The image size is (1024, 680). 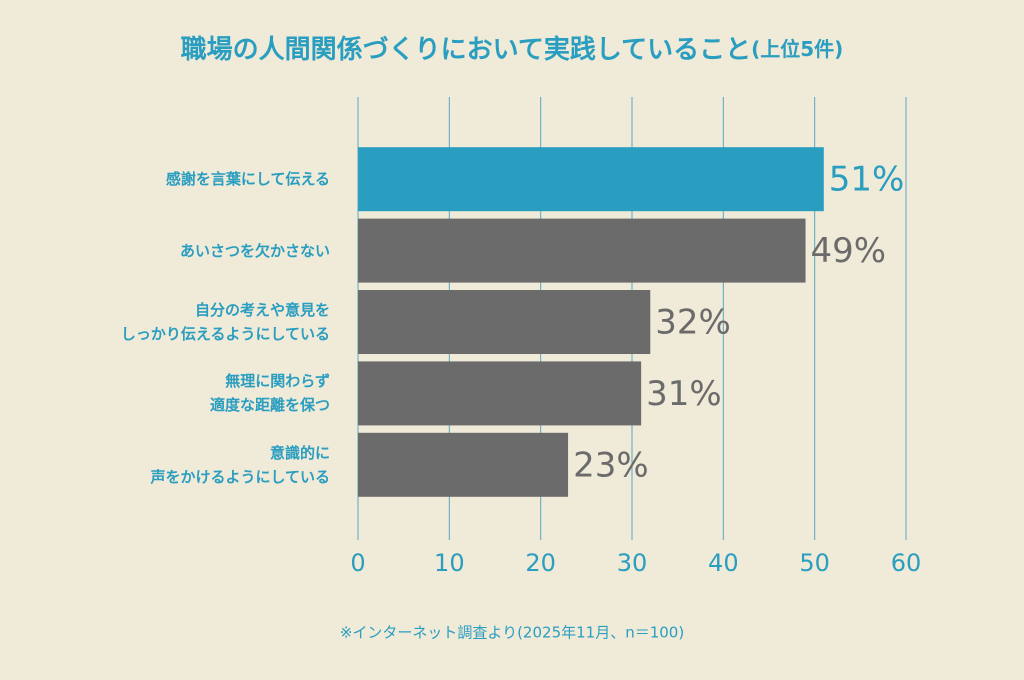 I want to click on x-tick-label: 30, so click(x=632, y=563).